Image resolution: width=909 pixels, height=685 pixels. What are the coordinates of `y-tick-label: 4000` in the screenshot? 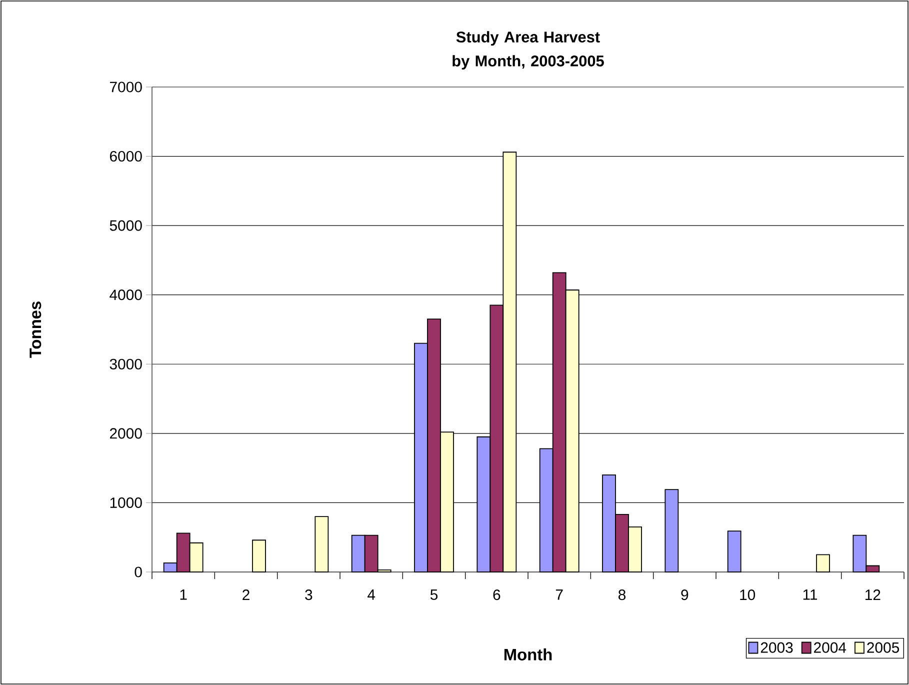 It's located at (126, 295).